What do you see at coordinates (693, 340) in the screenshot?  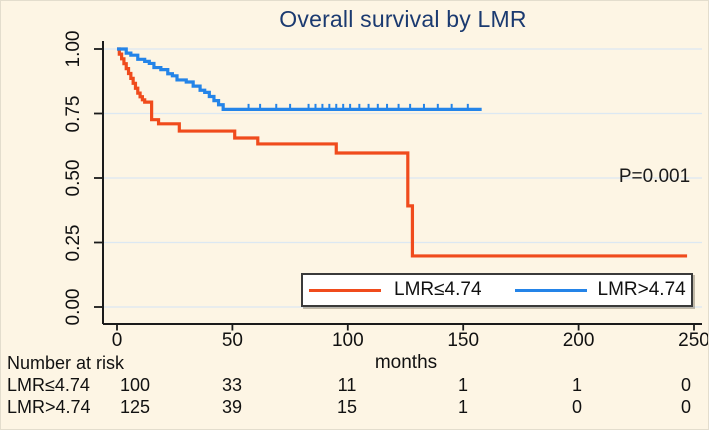 I see `x-tick-label: 250` at bounding box center [693, 340].